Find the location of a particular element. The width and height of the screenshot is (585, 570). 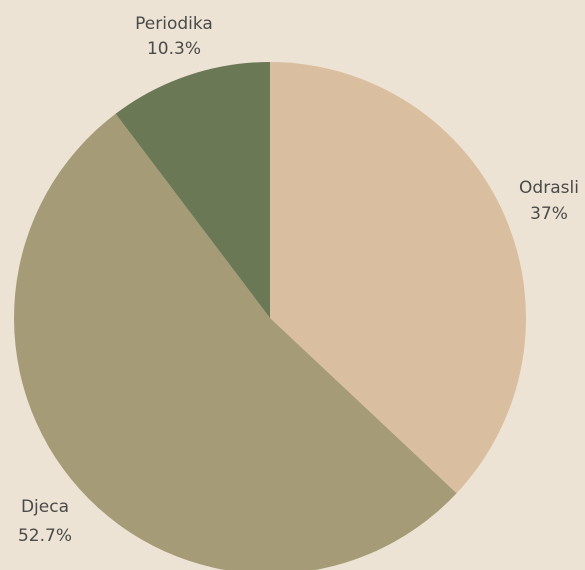

pie-slice-periodika is located at coordinates (192, 190).